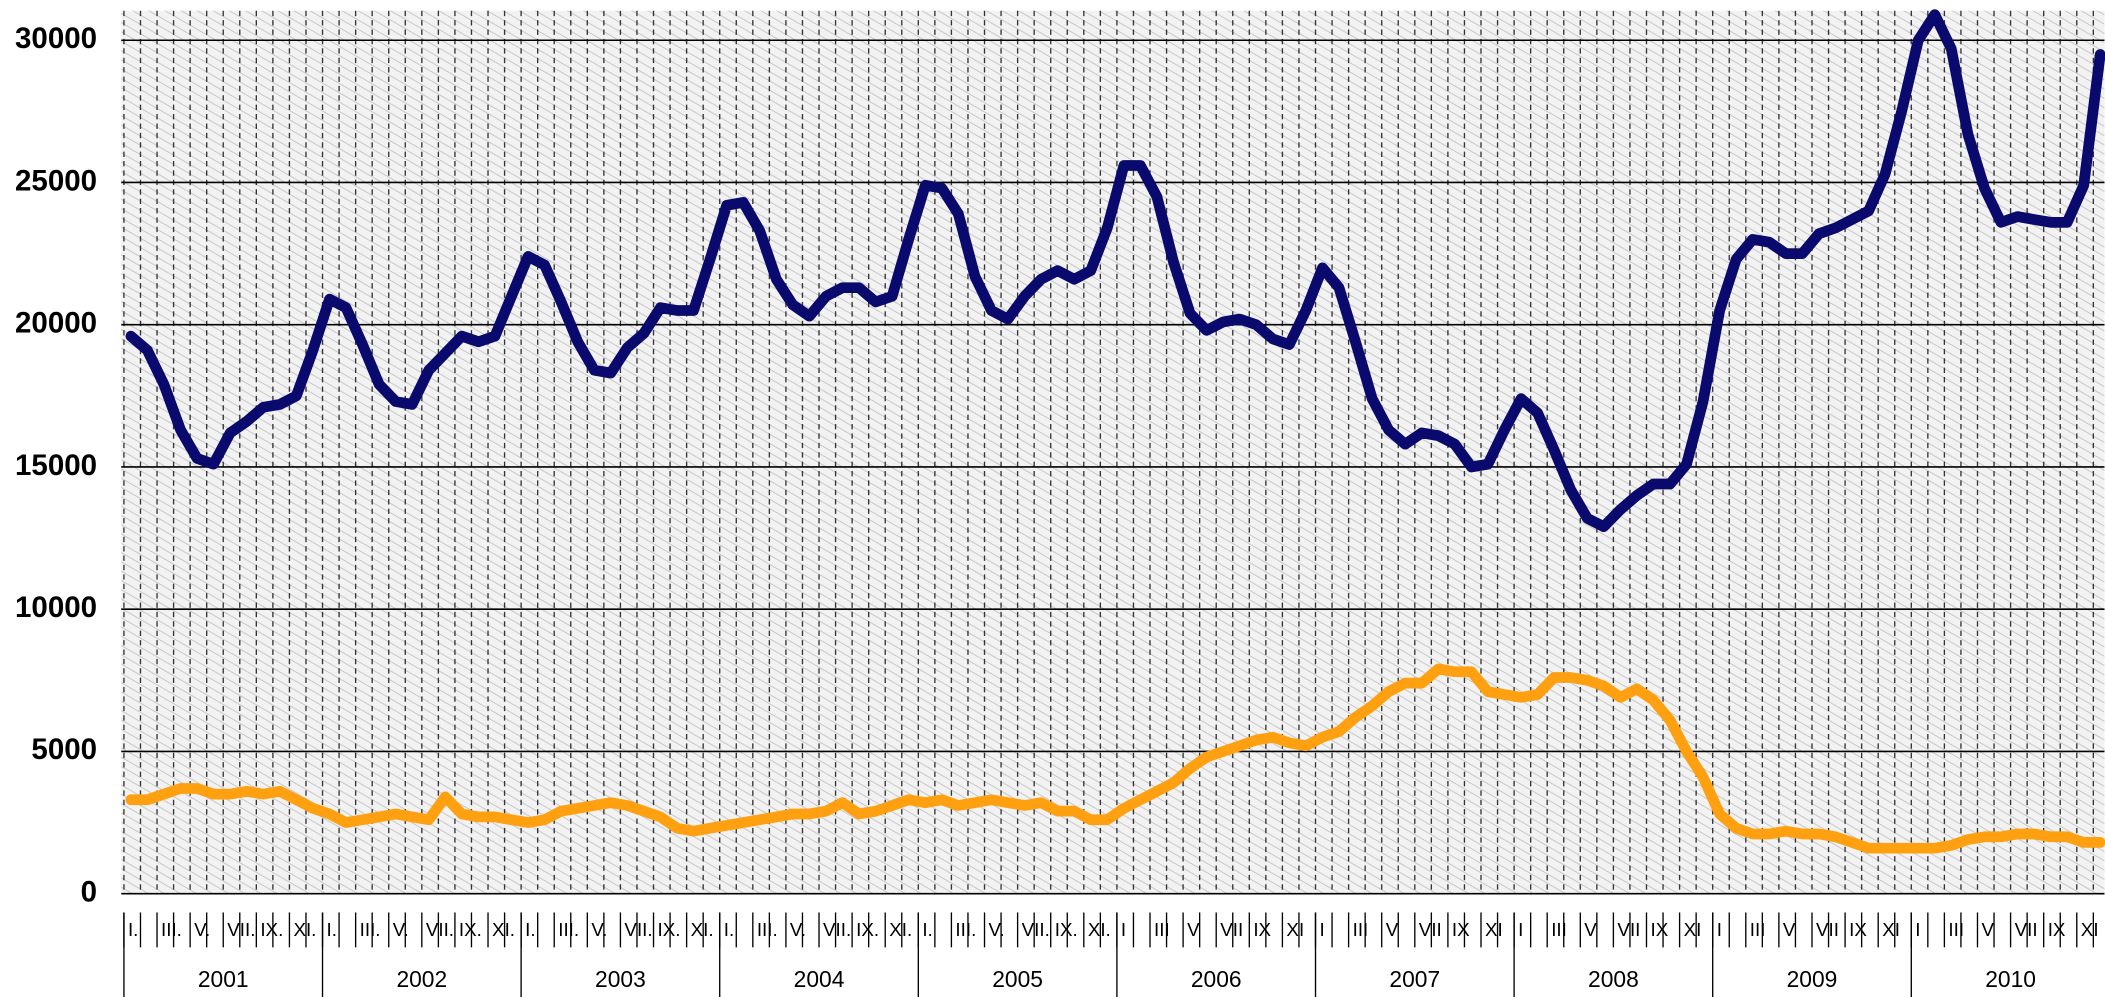  Describe the element at coordinates (421, 979) in the screenshot. I see `year-label: 2002` at that location.